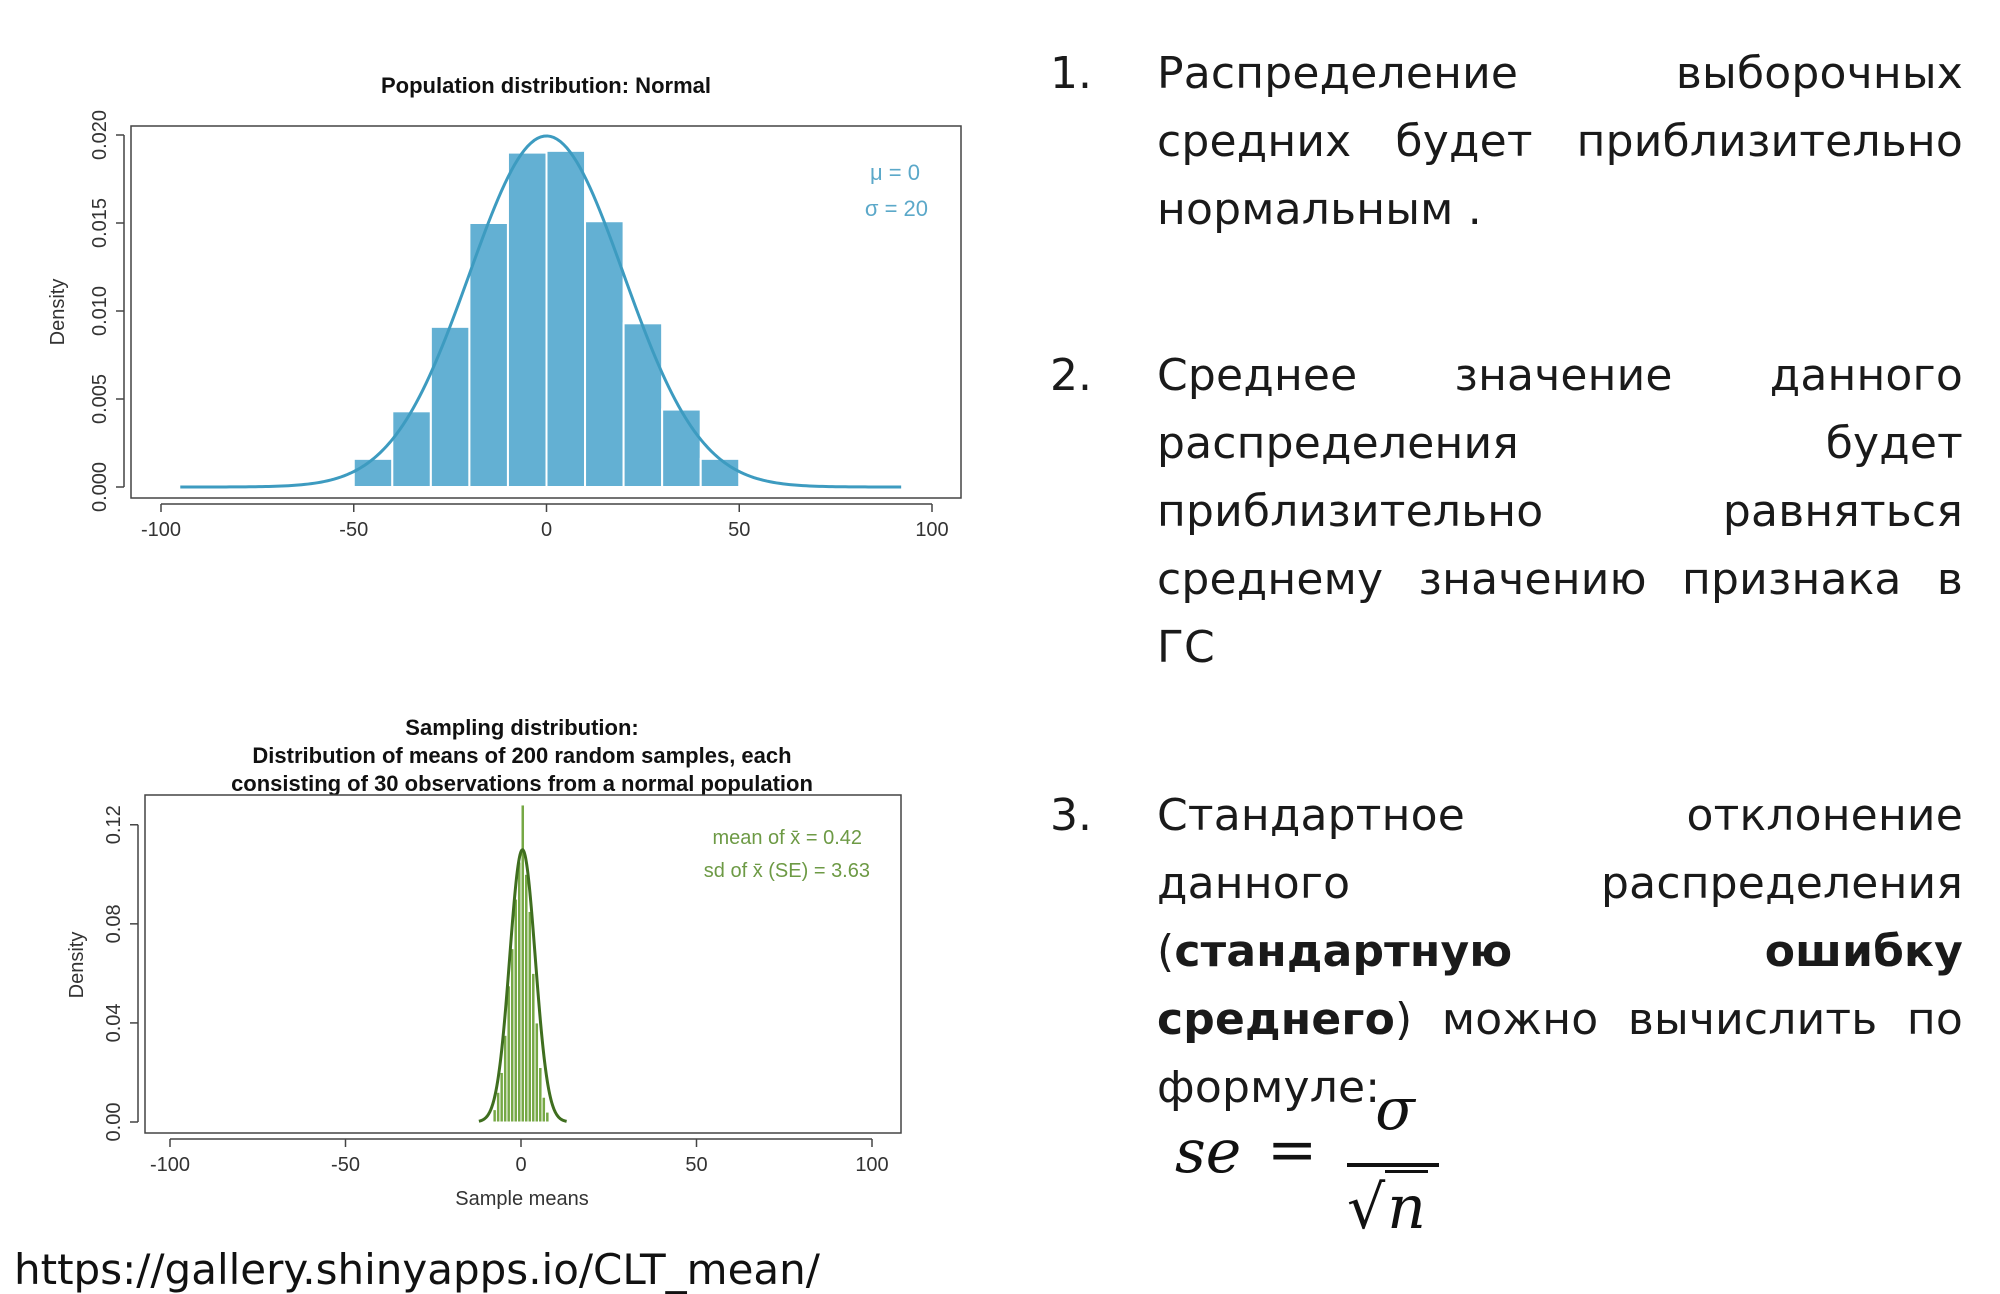  Describe the element at coordinates (100, 311) in the screenshot. I see `population-y-tick-label-3: 0.010` at that location.